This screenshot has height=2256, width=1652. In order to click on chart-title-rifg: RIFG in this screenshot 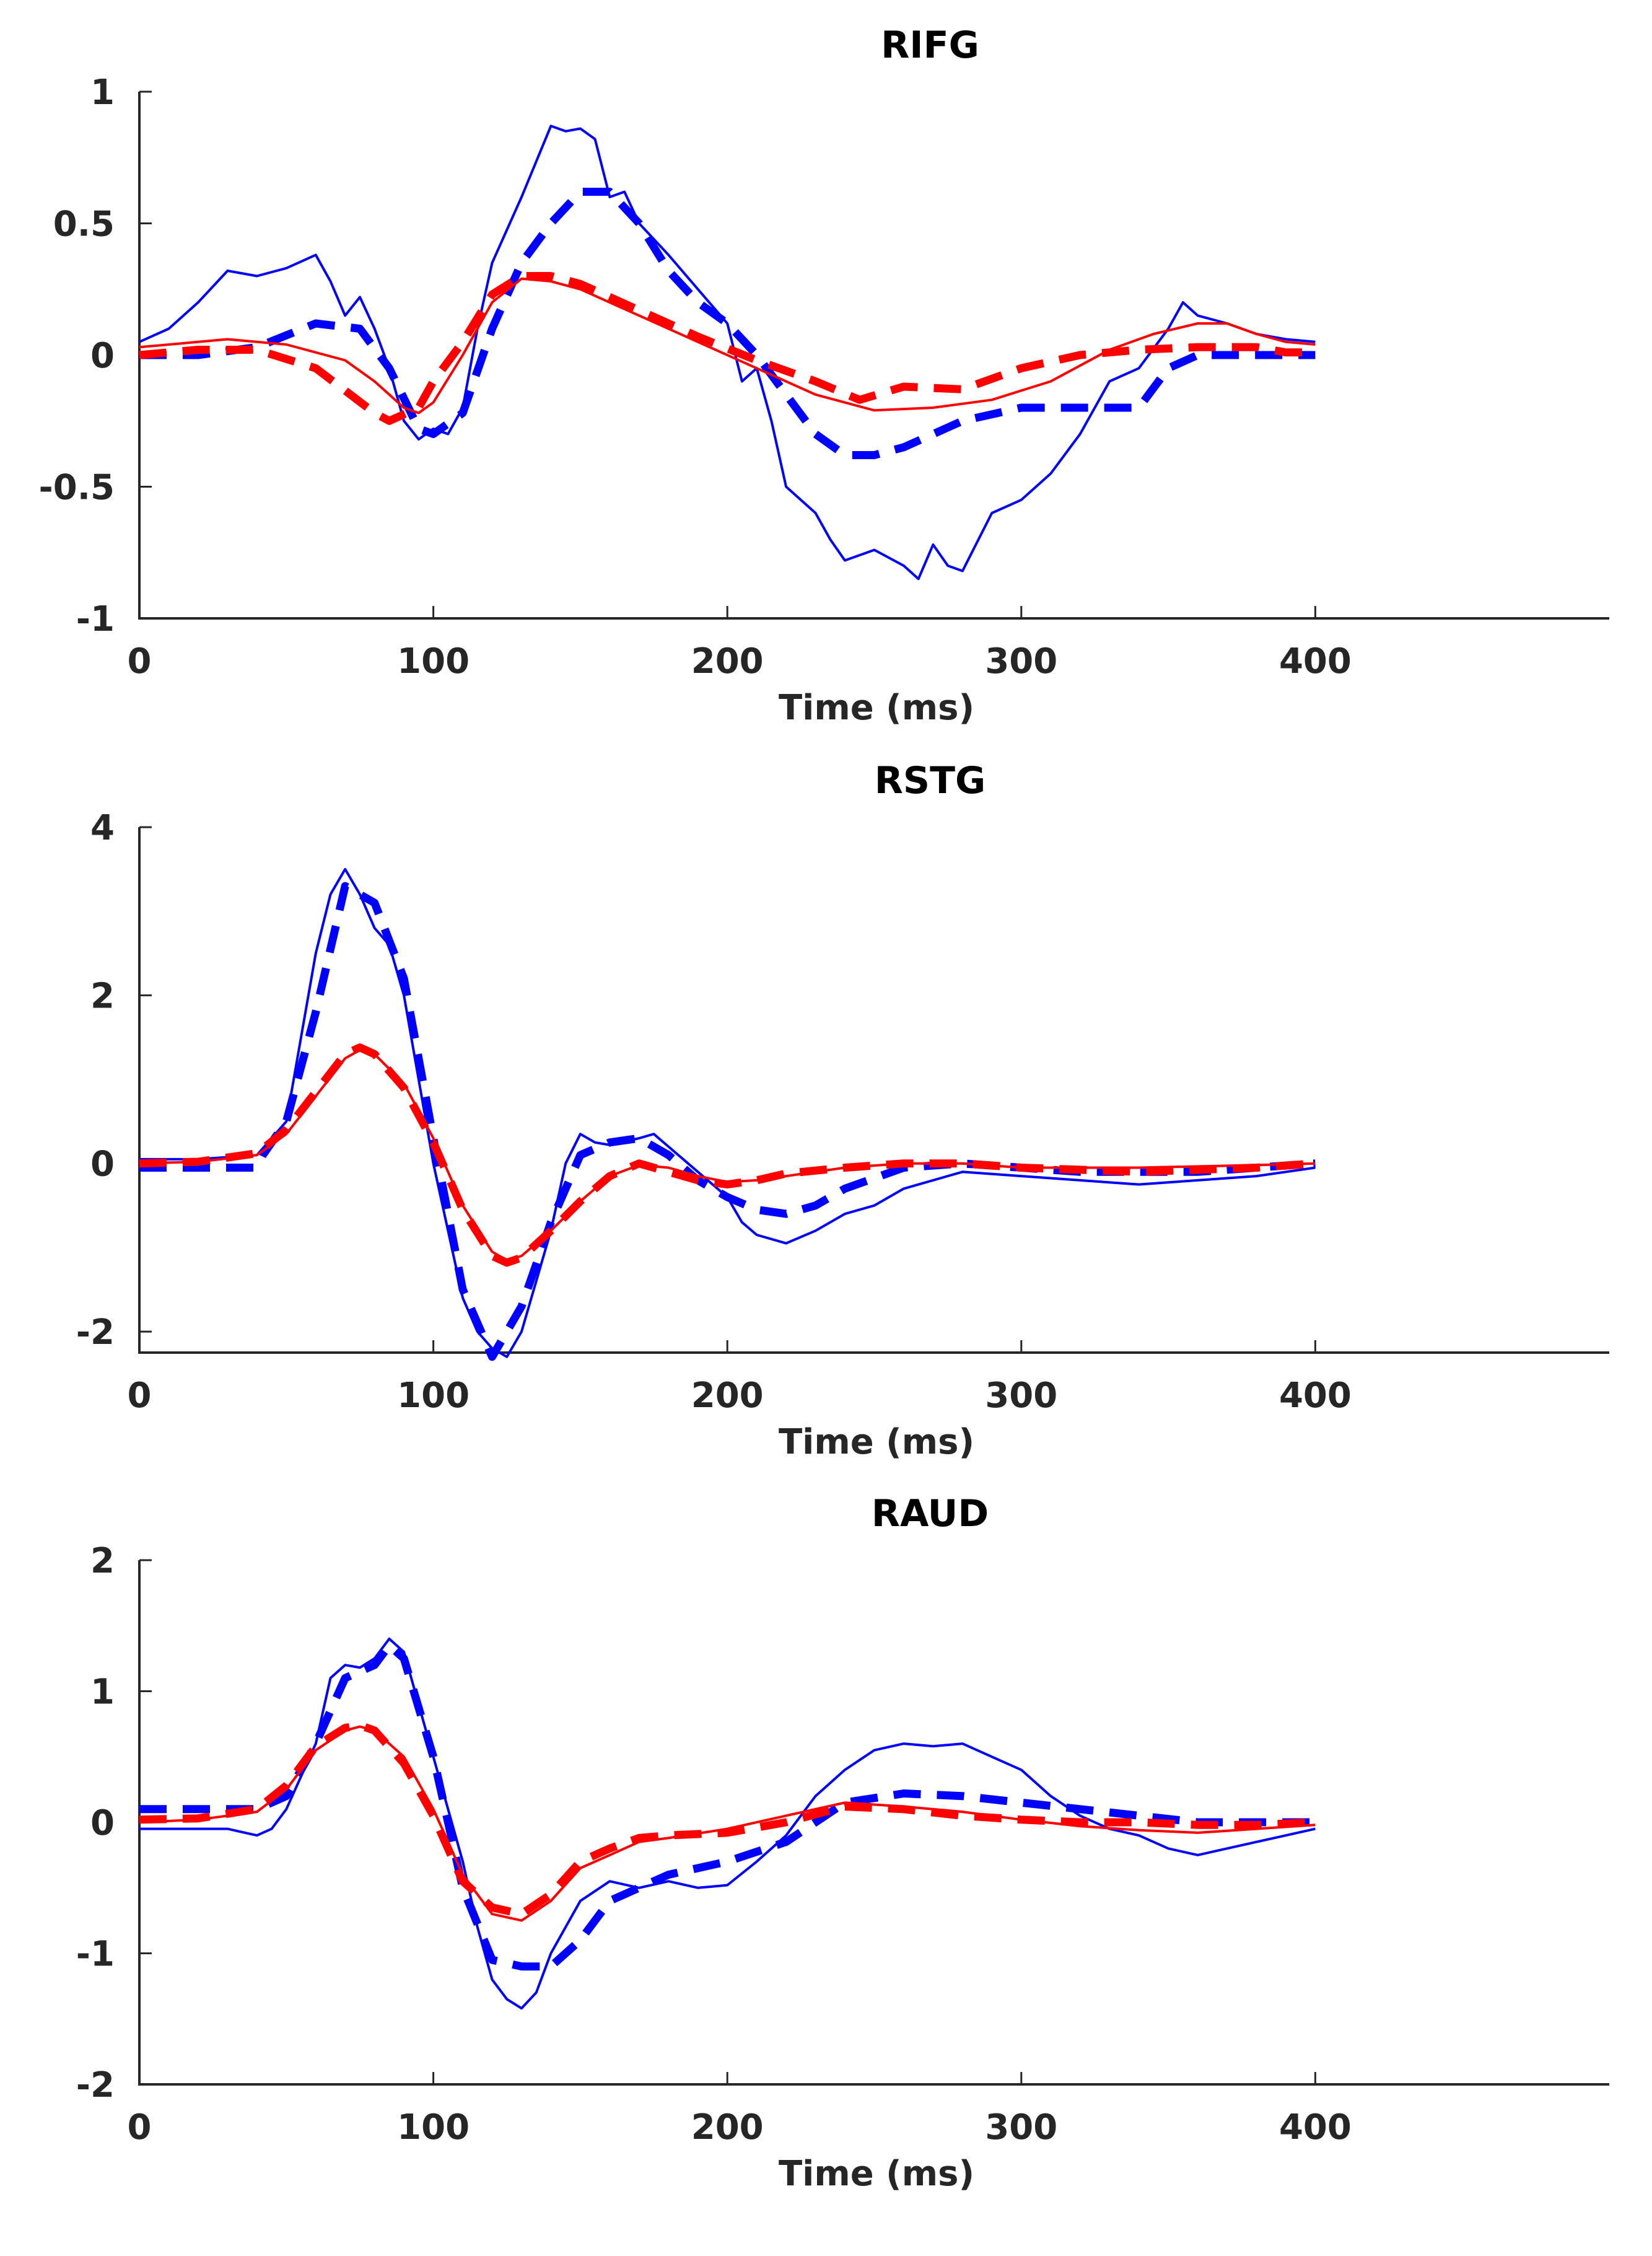, I will do `click(930, 45)`.